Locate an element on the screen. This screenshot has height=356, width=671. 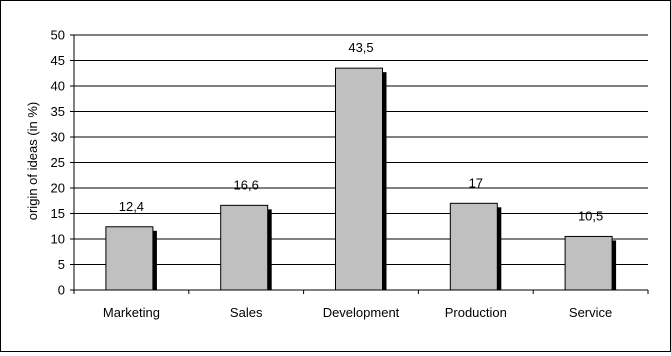
y-tick-label: 15 is located at coordinates (58, 213).